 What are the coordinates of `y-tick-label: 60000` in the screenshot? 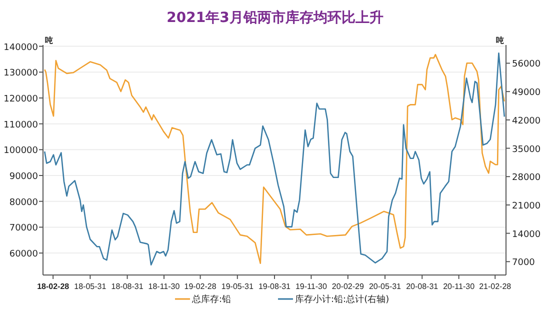 It's located at (23, 255).